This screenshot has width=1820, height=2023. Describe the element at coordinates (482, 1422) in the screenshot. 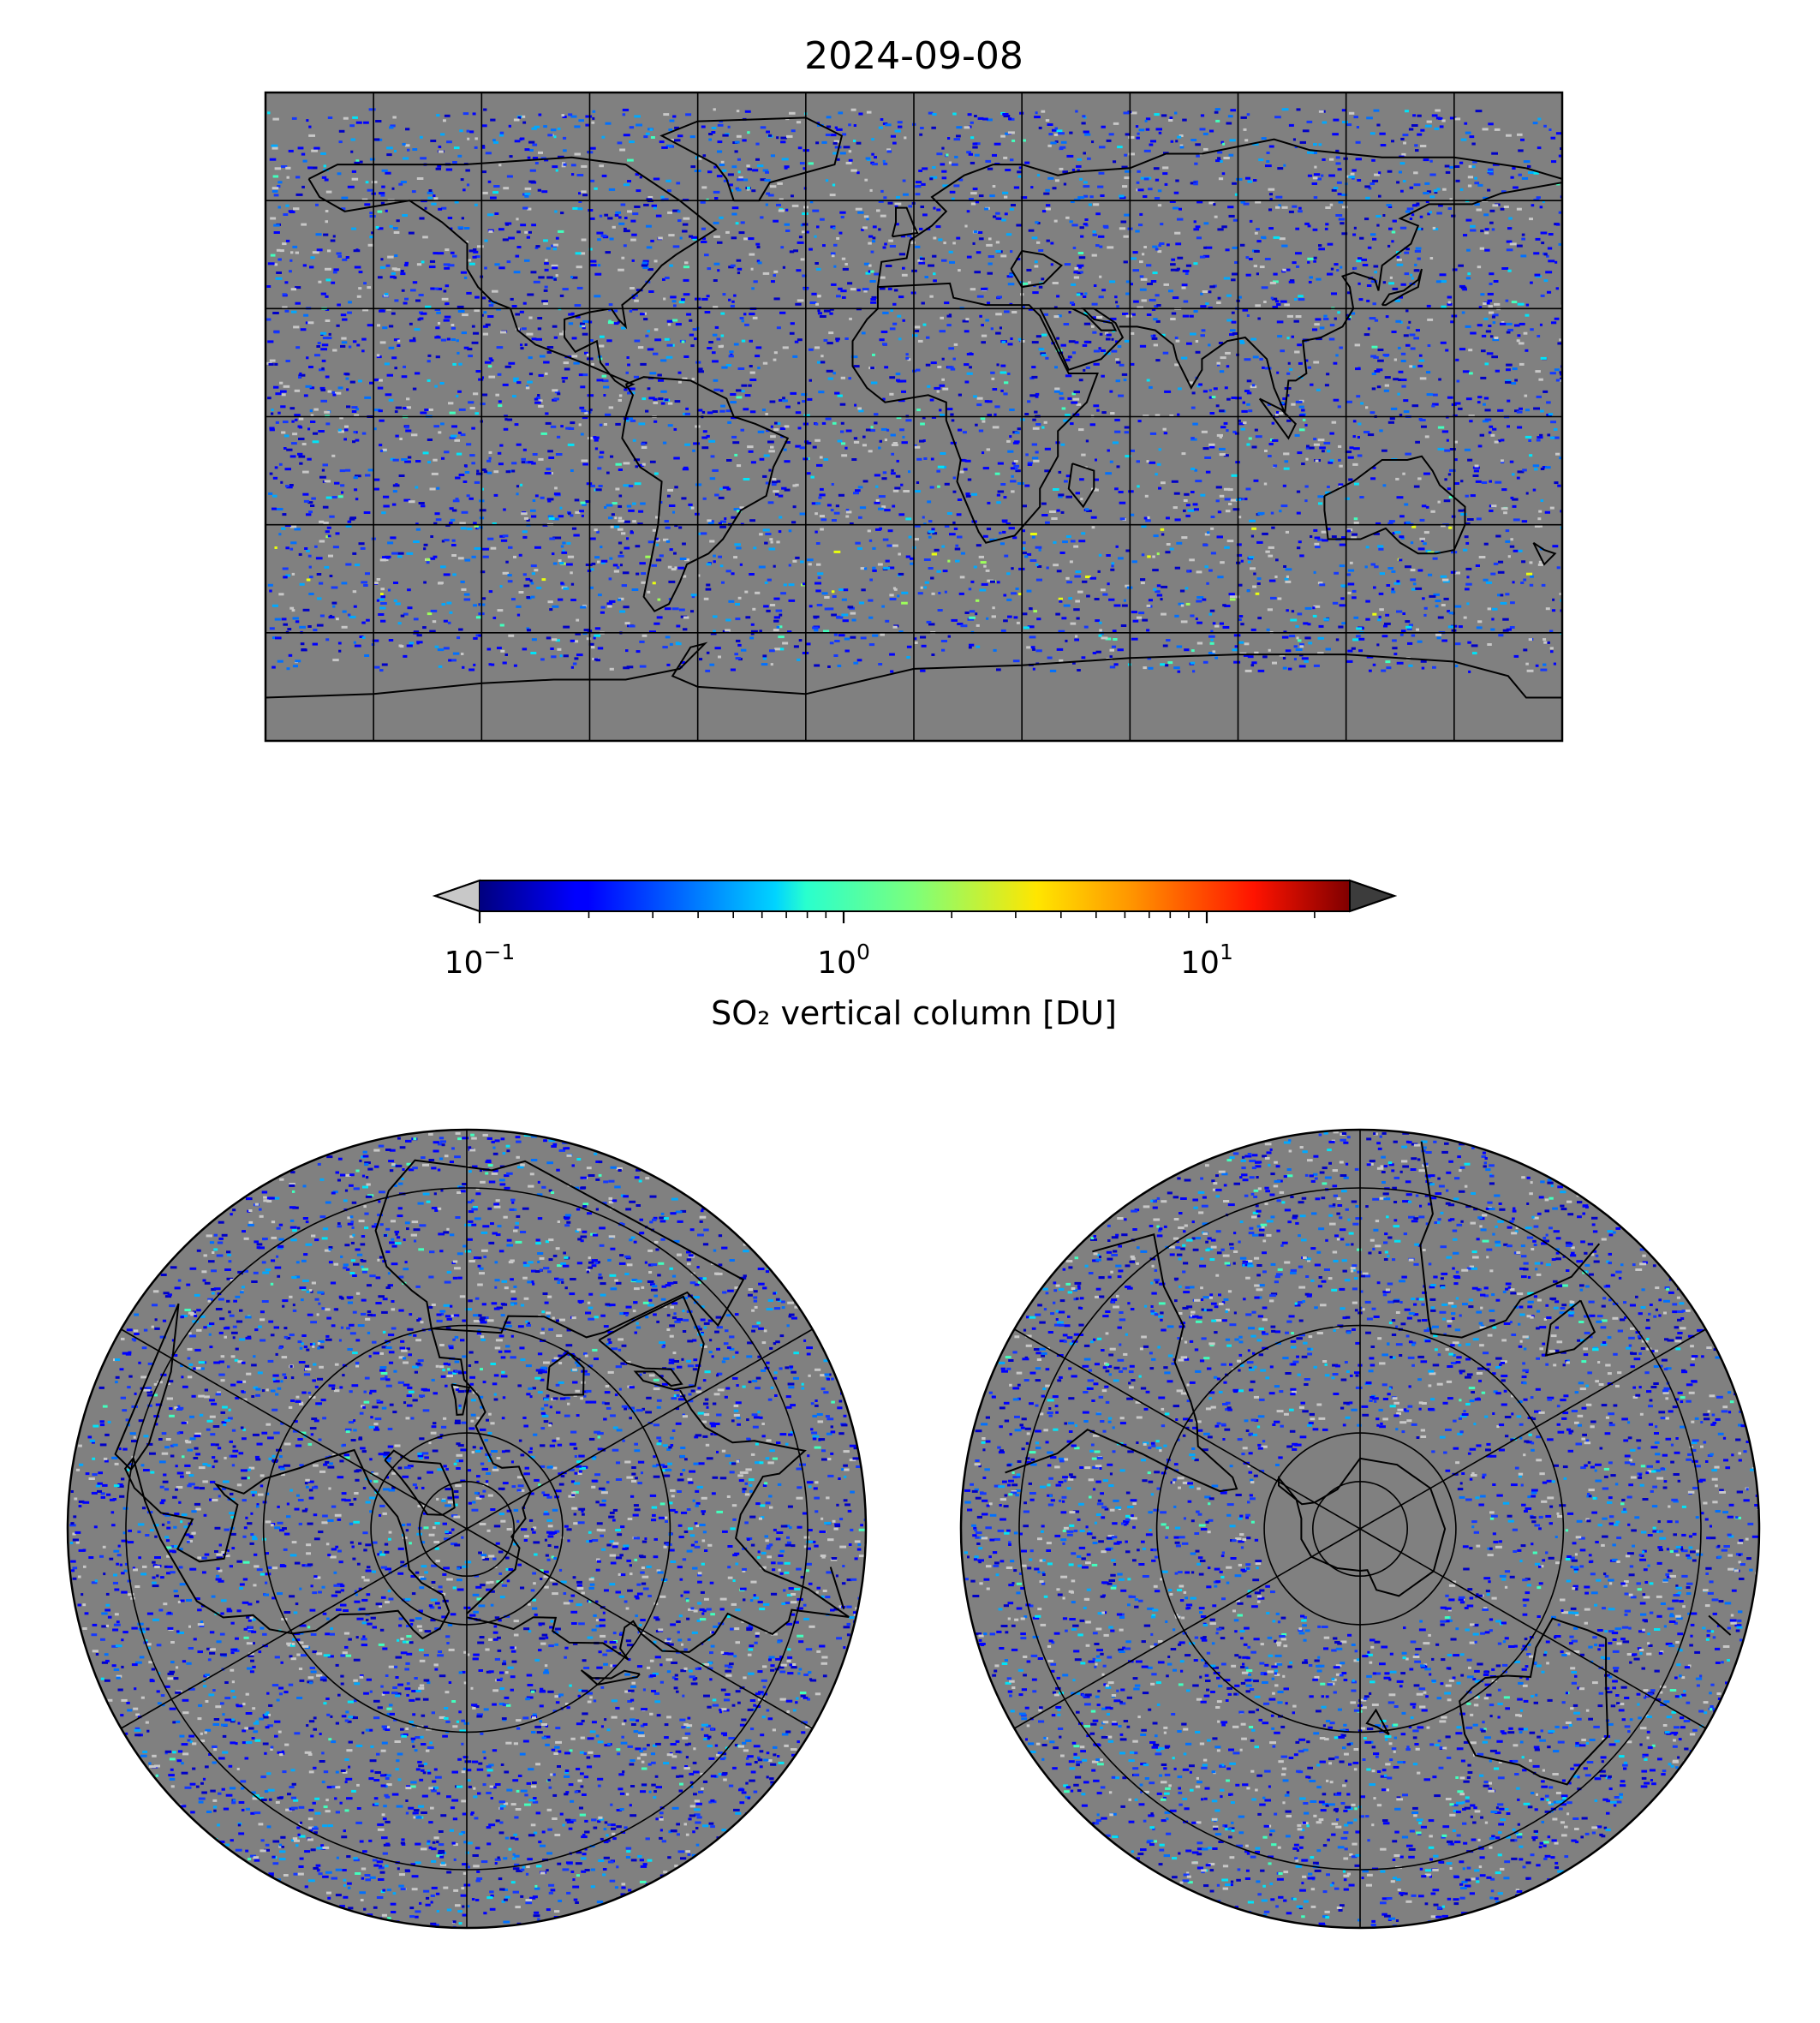

I see `north-polar-coastlines` at that location.